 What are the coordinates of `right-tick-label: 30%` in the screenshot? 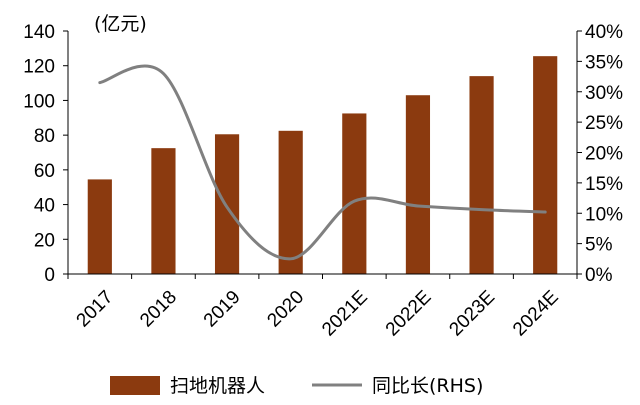 It's located at (604, 93).